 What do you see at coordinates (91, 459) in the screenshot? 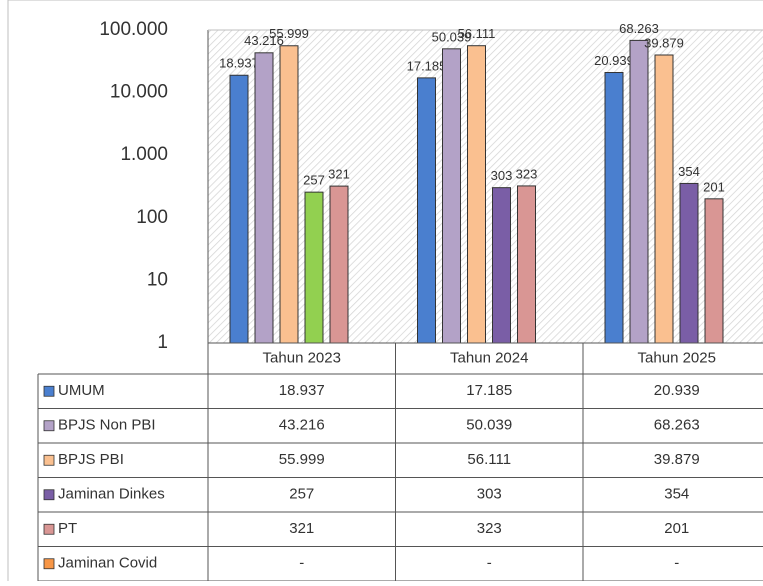
I see `legend-label: BPJS PBI` at bounding box center [91, 459].